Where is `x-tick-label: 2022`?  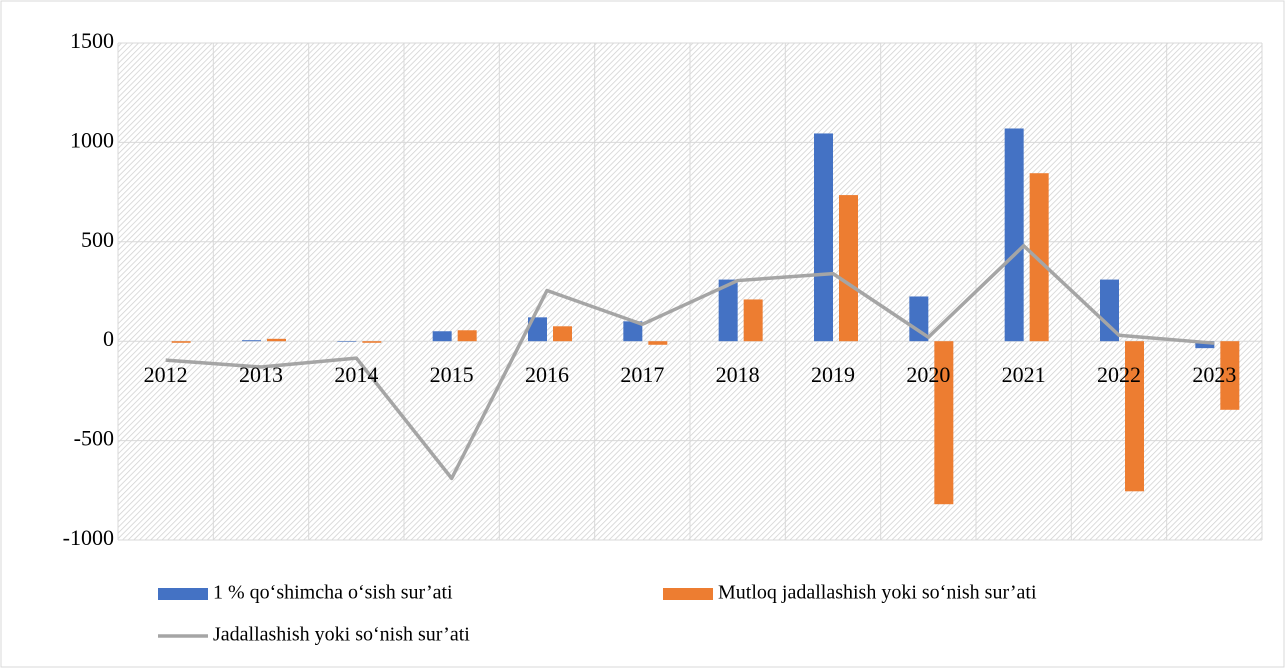 x-tick-label: 2022 is located at coordinates (1119, 374).